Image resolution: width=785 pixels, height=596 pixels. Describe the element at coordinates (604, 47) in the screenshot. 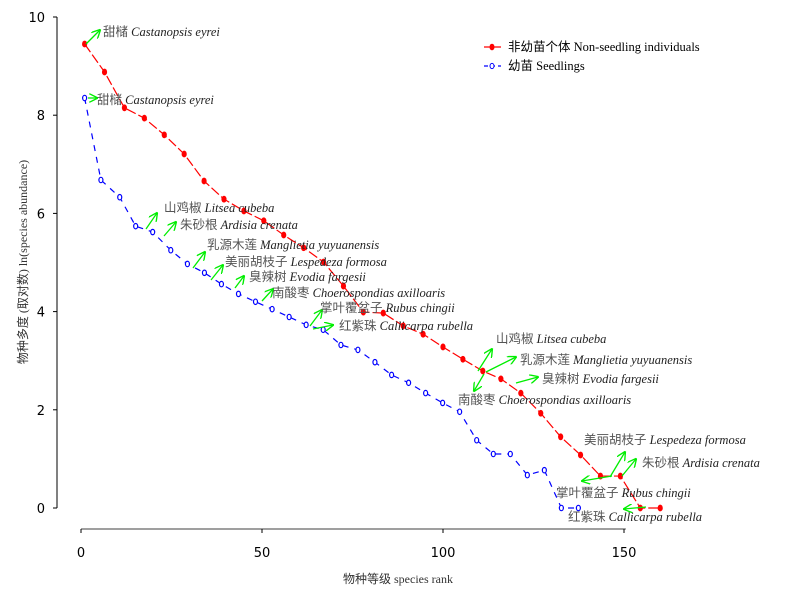

I see `legend-label: 非幼苗个体 Non-seedling individuals` at that location.